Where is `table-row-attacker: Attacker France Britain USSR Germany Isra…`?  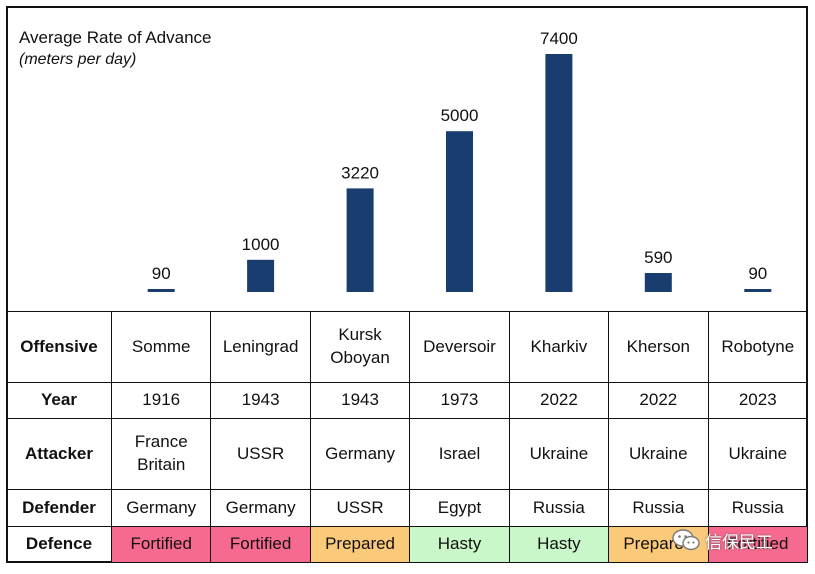
table-row-attacker: Attacker France Britain USSR Germany Isra… is located at coordinates (407, 454).